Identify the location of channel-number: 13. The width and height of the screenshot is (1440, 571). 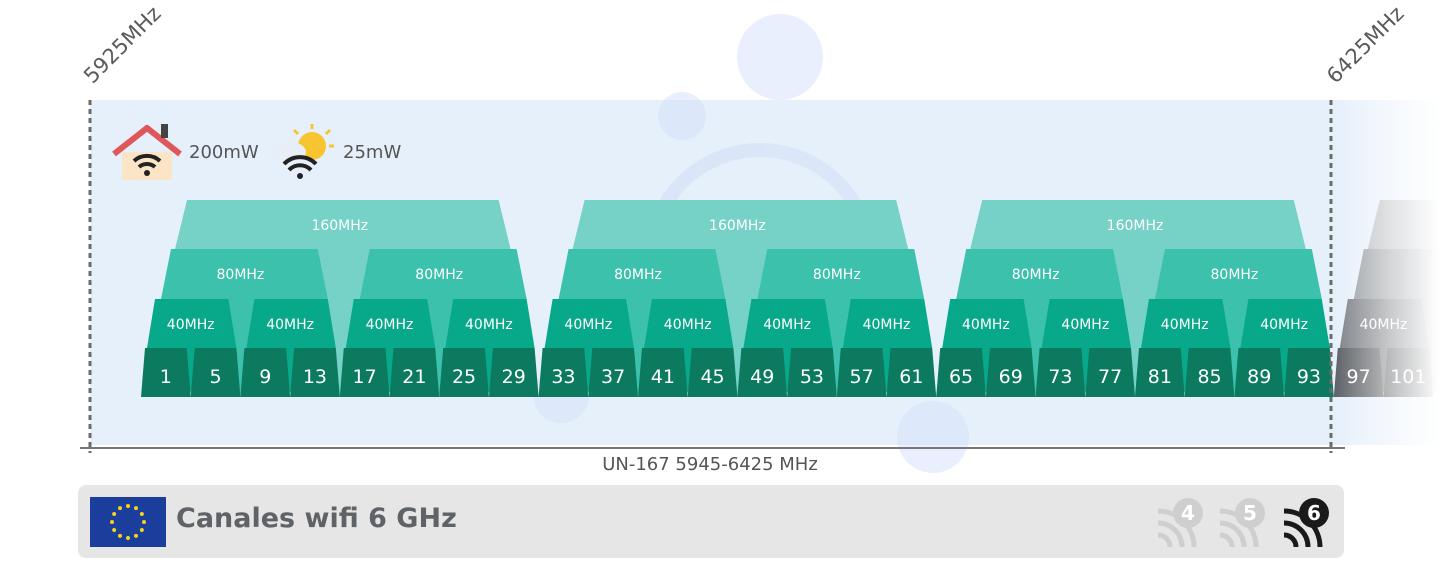
(315, 377).